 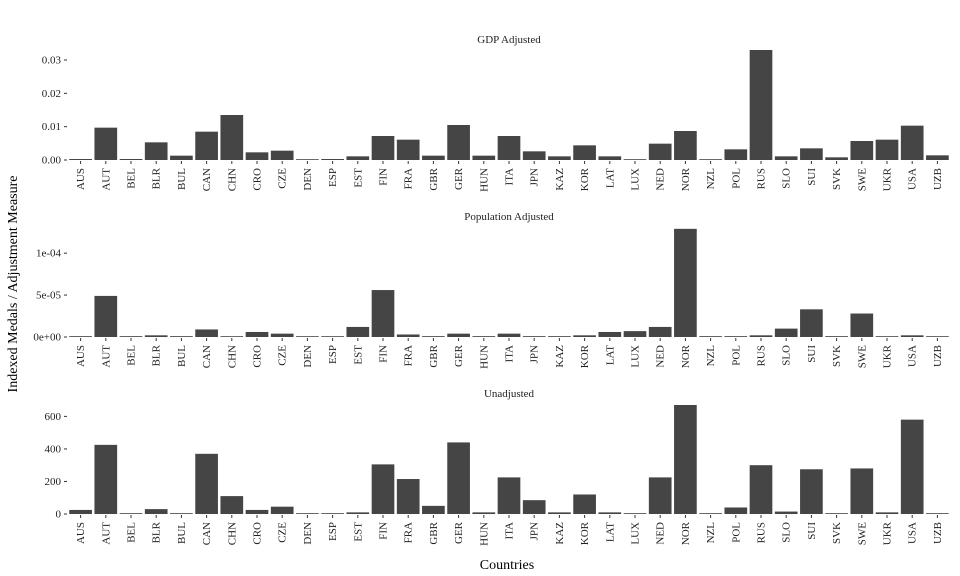 What do you see at coordinates (131, 336) in the screenshot?
I see `bar-bel` at bounding box center [131, 336].